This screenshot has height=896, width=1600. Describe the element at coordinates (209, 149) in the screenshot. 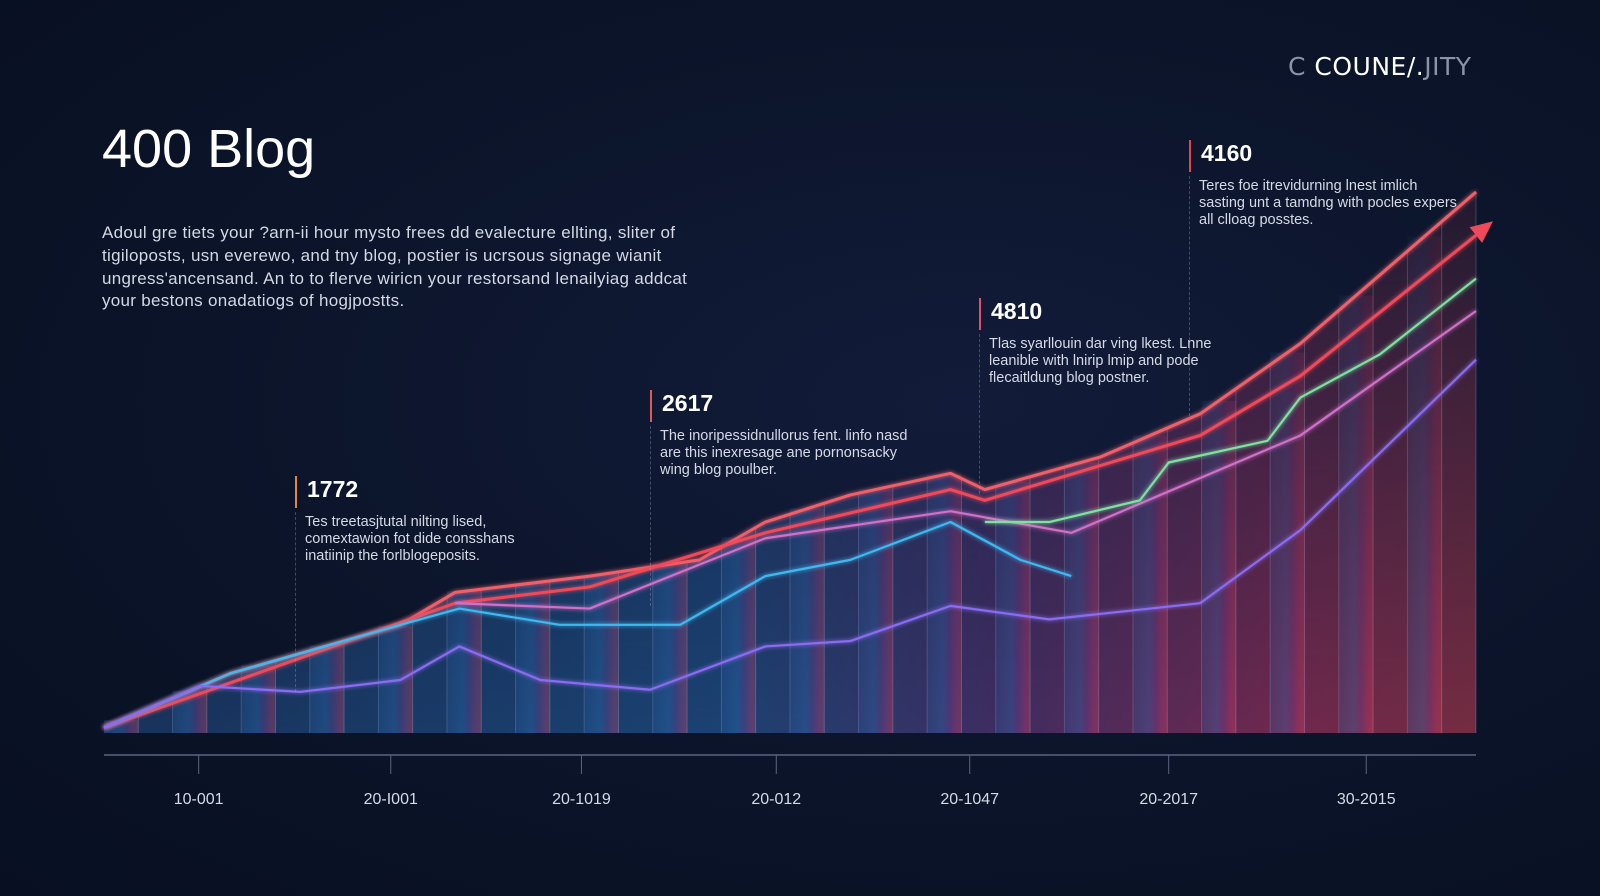

I see `page-title: 400 Blog` at that location.